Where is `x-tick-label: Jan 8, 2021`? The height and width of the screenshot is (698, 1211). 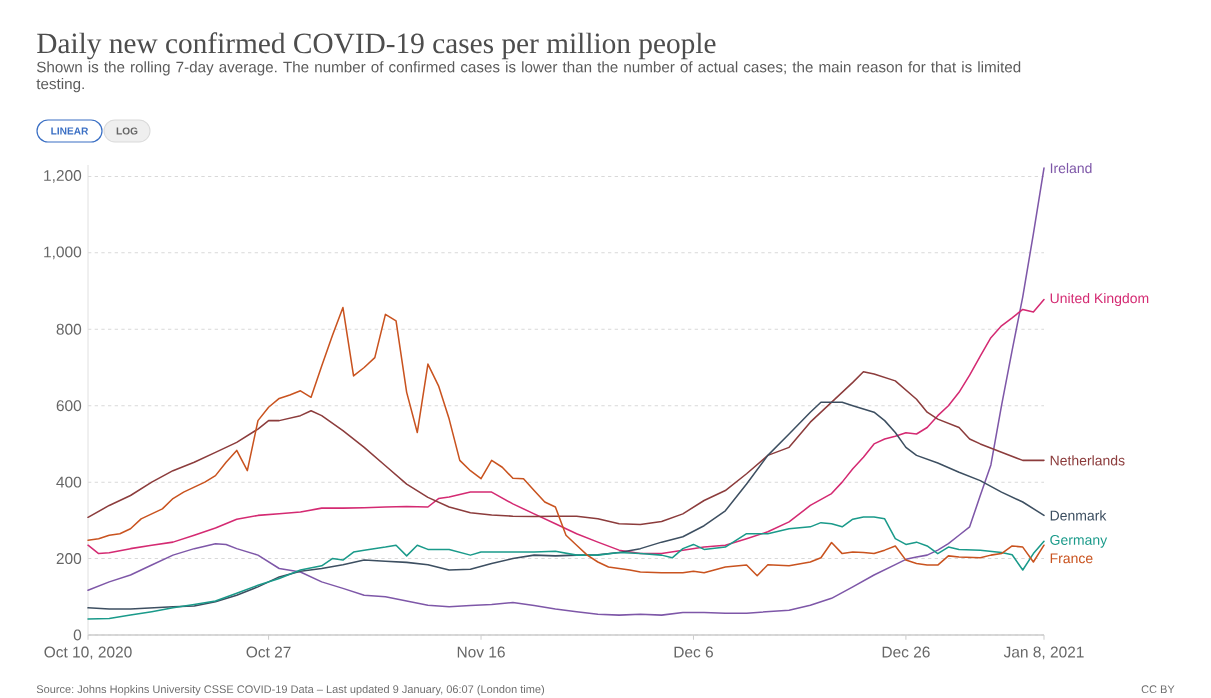
x-tick-label: Jan 8, 2021 is located at coordinates (1043, 653).